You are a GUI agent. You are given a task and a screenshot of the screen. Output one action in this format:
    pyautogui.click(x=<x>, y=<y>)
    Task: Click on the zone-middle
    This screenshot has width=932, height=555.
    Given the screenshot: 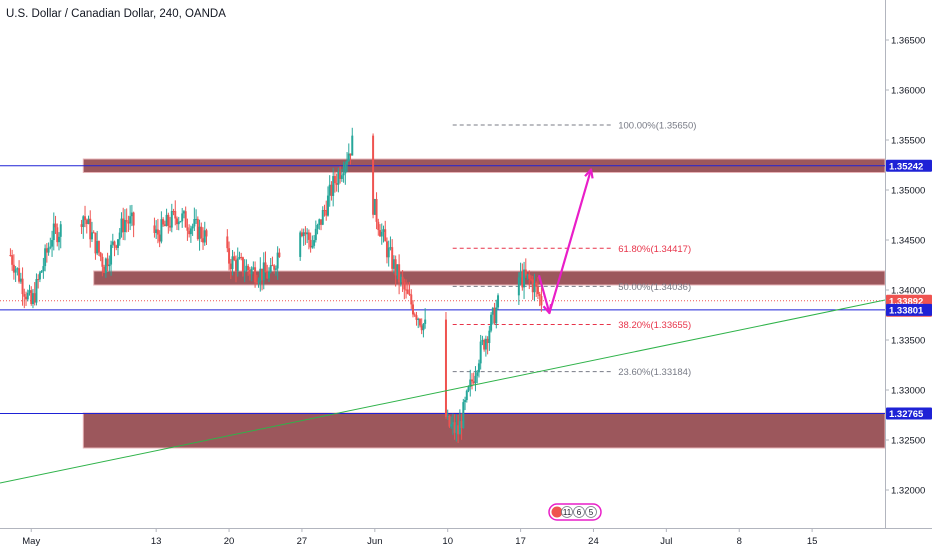 What is the action you would take?
    pyautogui.click(x=489, y=278)
    